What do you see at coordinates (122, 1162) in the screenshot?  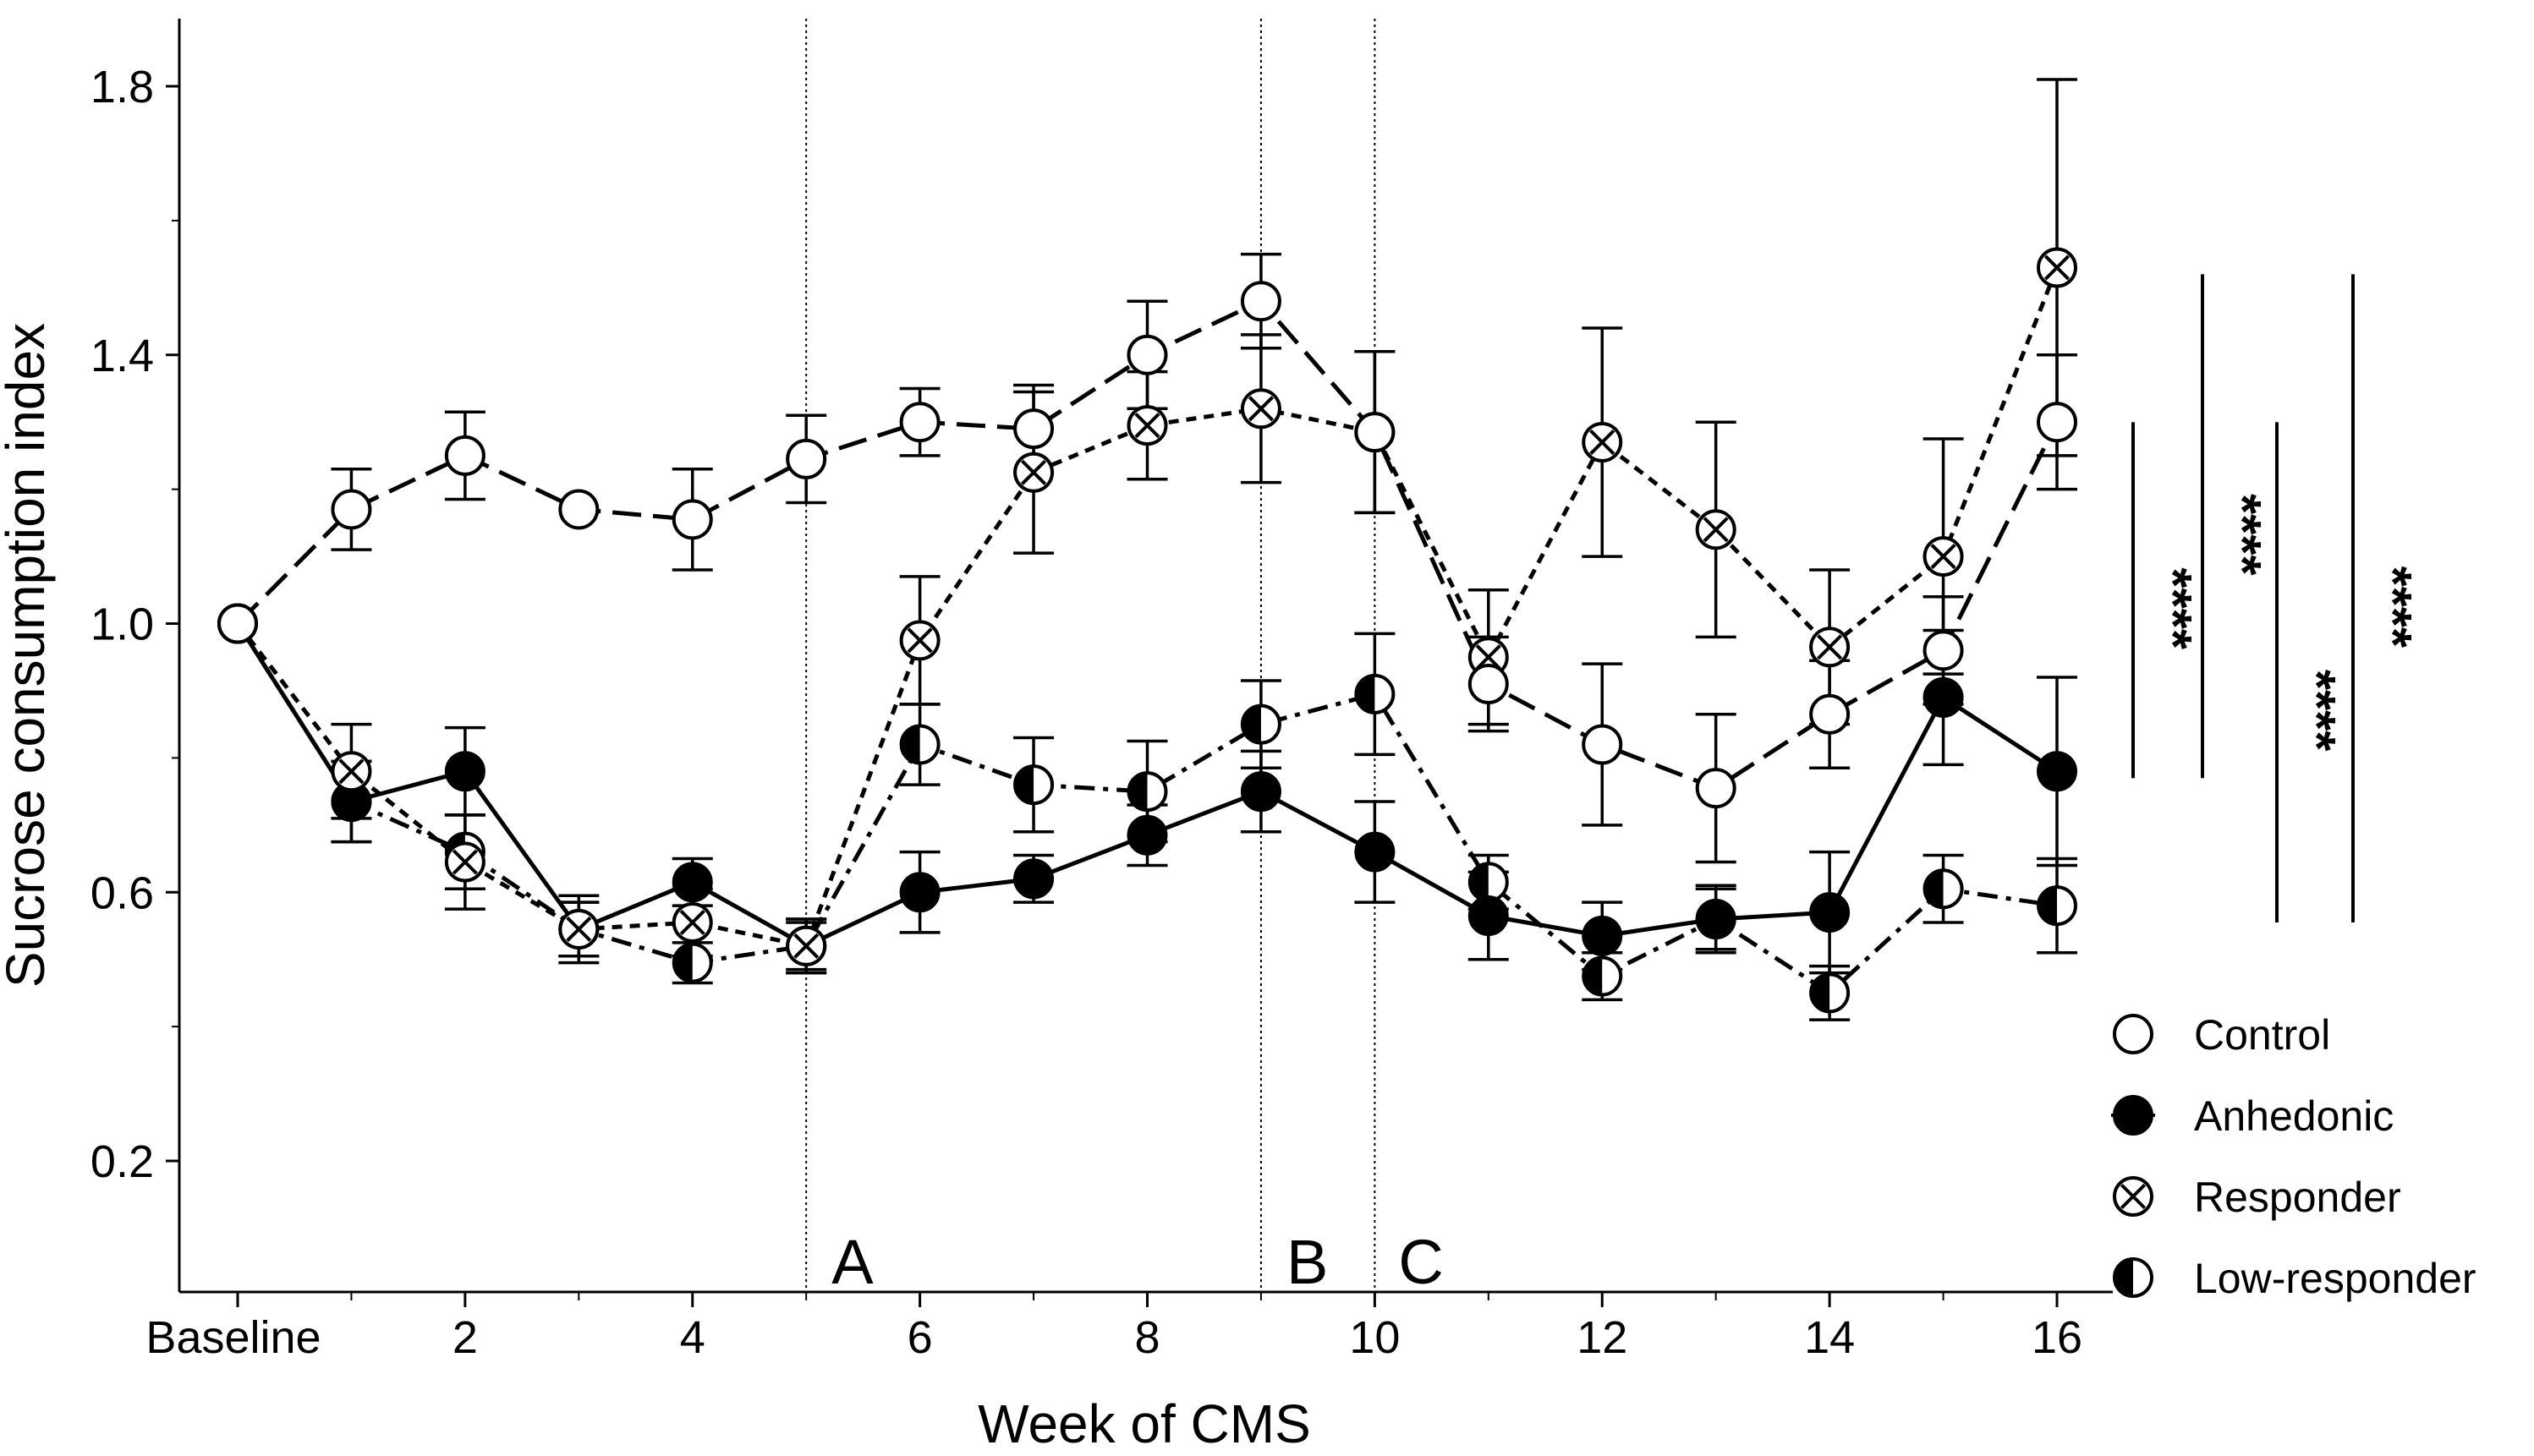 I see `y-tick-label: 0.2` at bounding box center [122, 1162].